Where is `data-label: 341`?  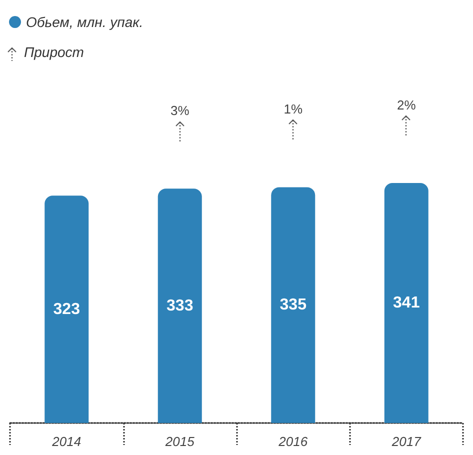
data-label: 341 is located at coordinates (406, 303).